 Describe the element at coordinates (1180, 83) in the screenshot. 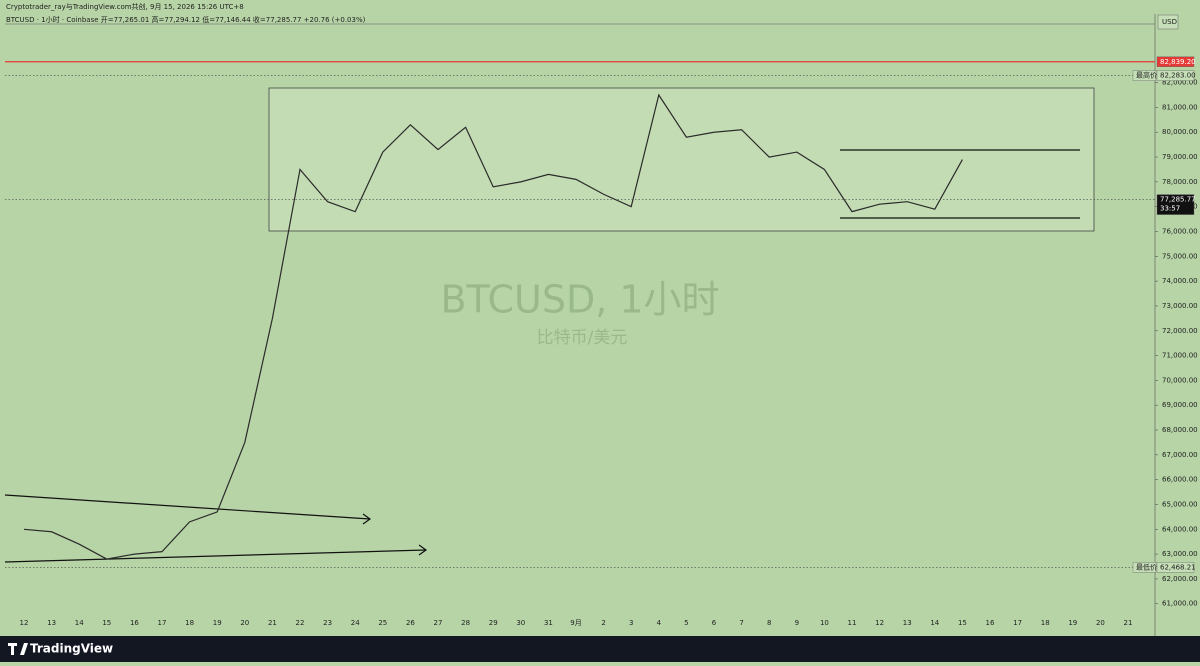

I see `y-tick-label: 82,000.00` at that location.